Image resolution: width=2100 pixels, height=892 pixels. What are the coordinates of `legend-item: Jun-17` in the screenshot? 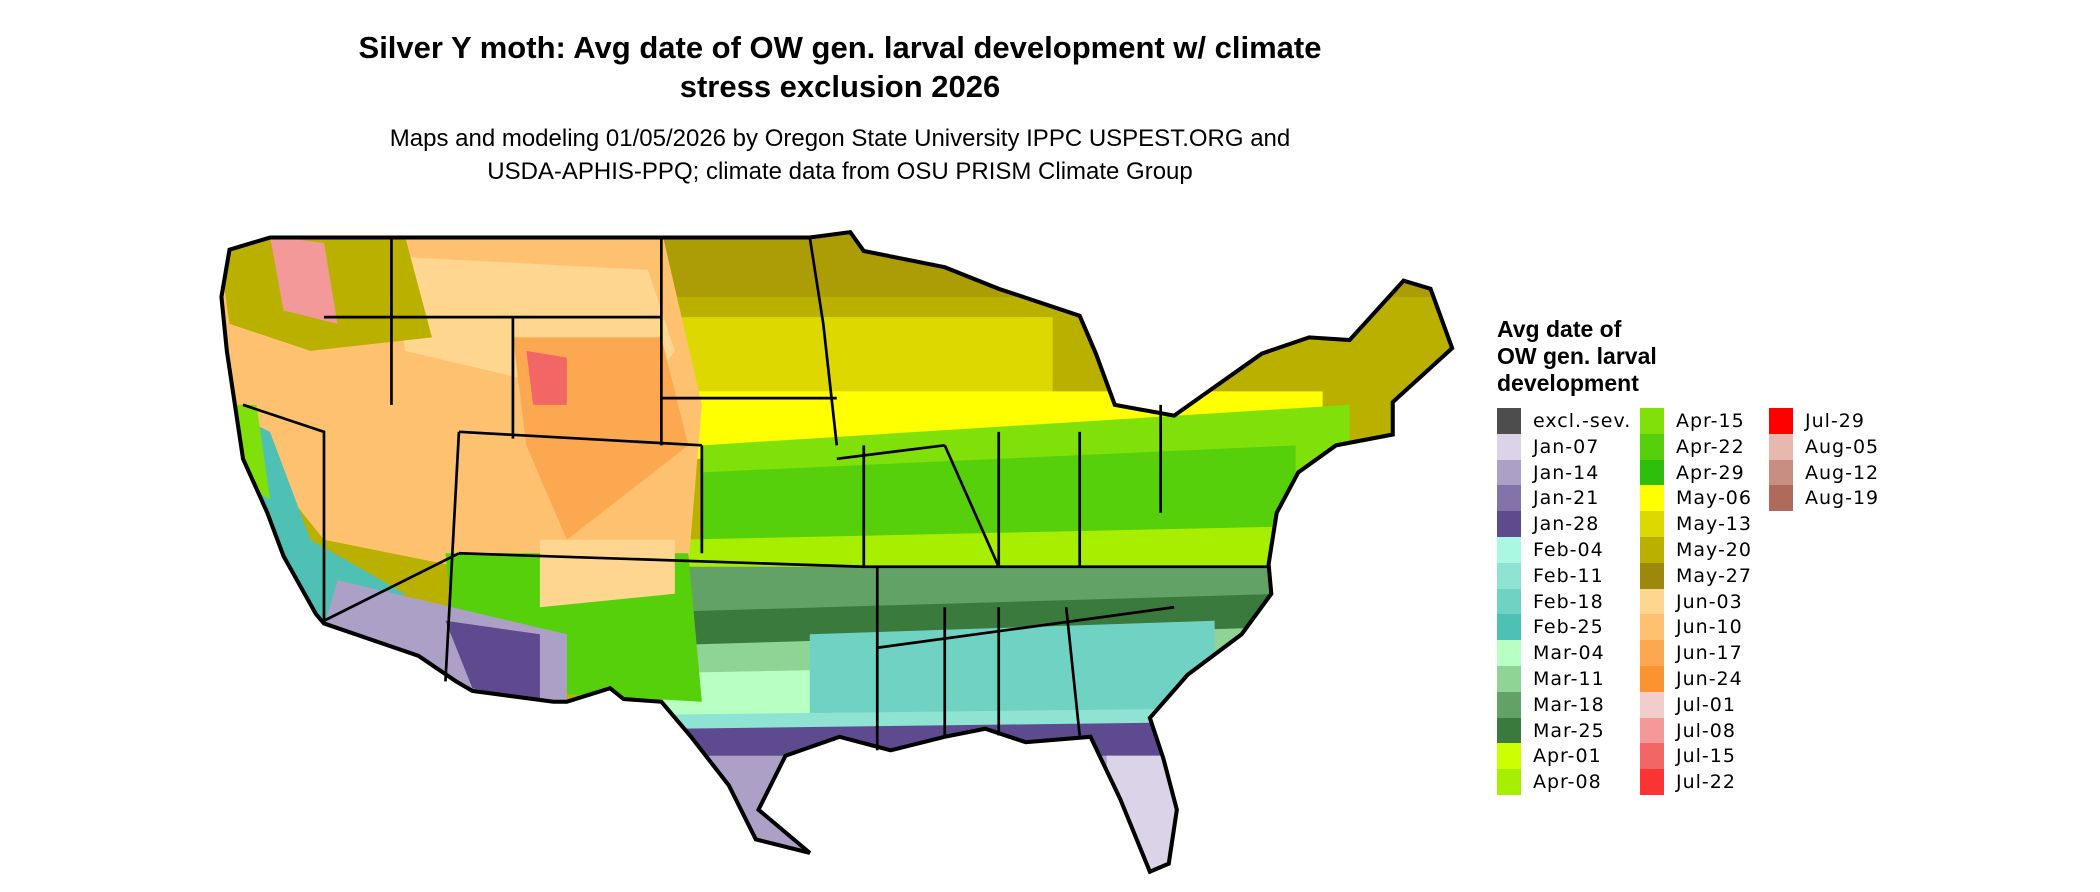 It's located at (1691, 653).